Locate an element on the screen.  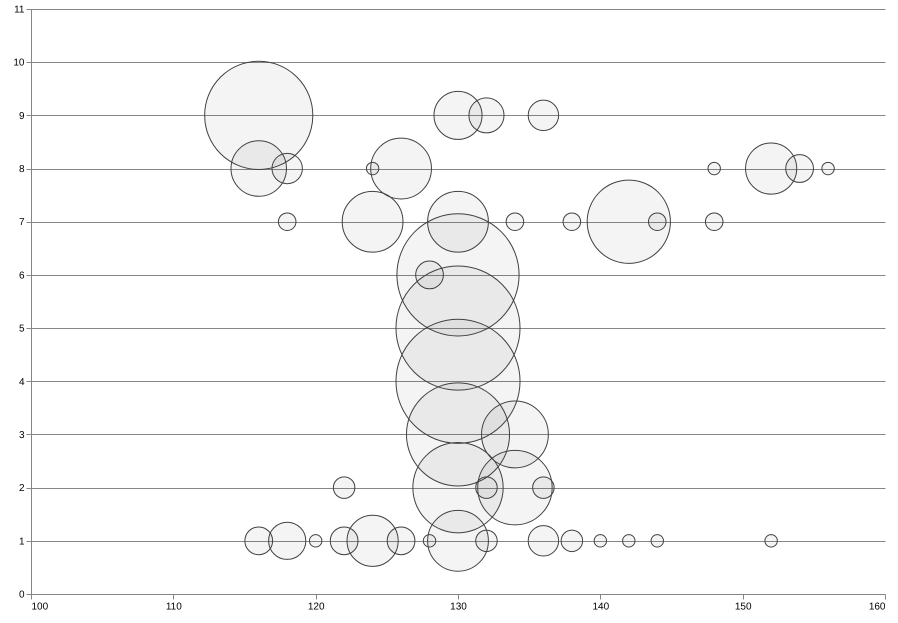
y-tick-label: 8 is located at coordinates (21, 170).